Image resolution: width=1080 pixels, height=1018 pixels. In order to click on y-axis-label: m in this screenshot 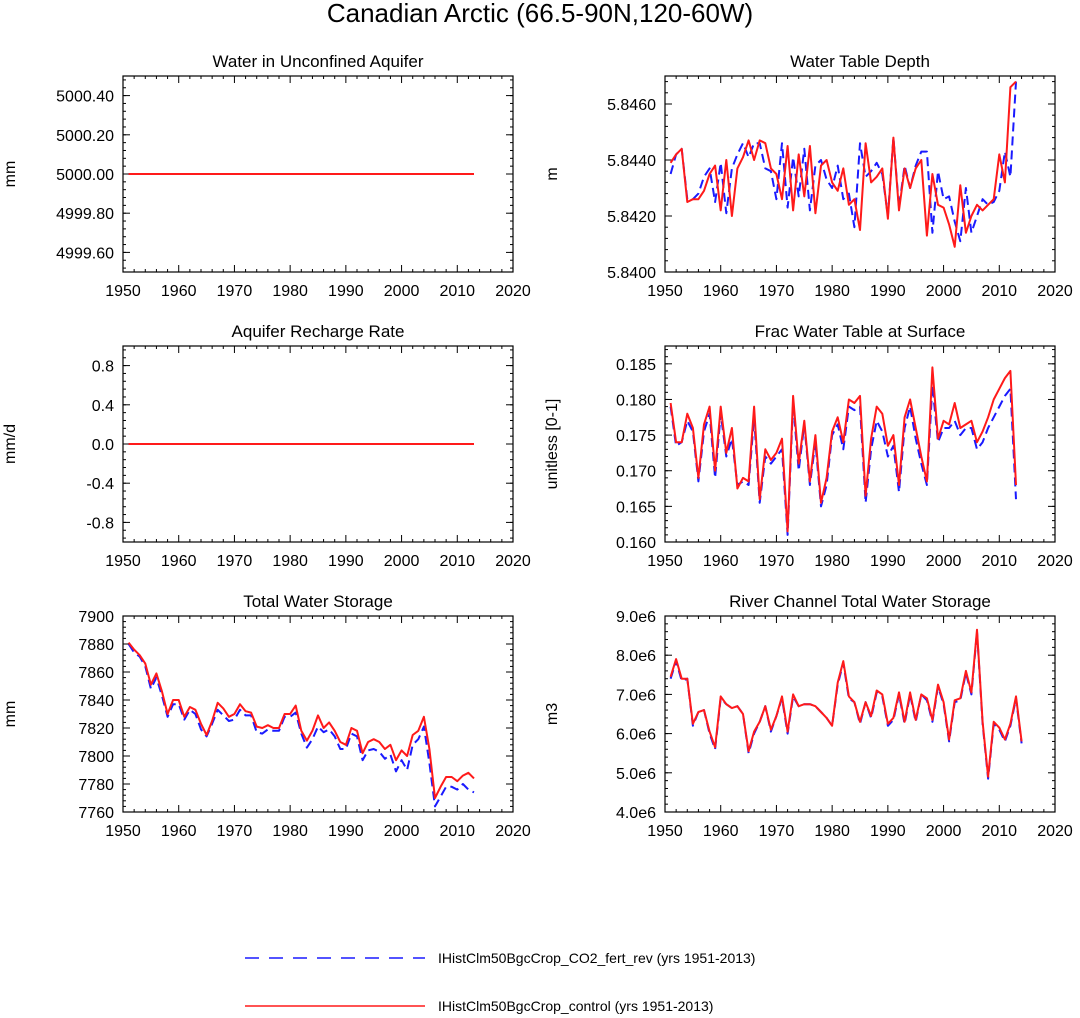, I will do `click(552, 173)`.